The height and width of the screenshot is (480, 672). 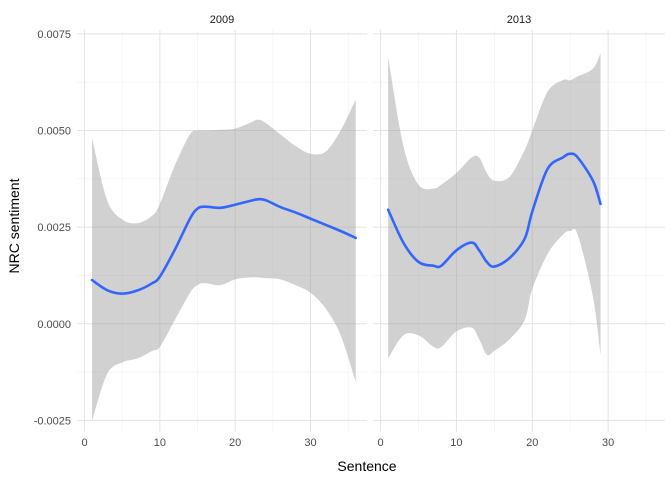 I want to click on y-tick-label: 0.0025, so click(x=54, y=228).